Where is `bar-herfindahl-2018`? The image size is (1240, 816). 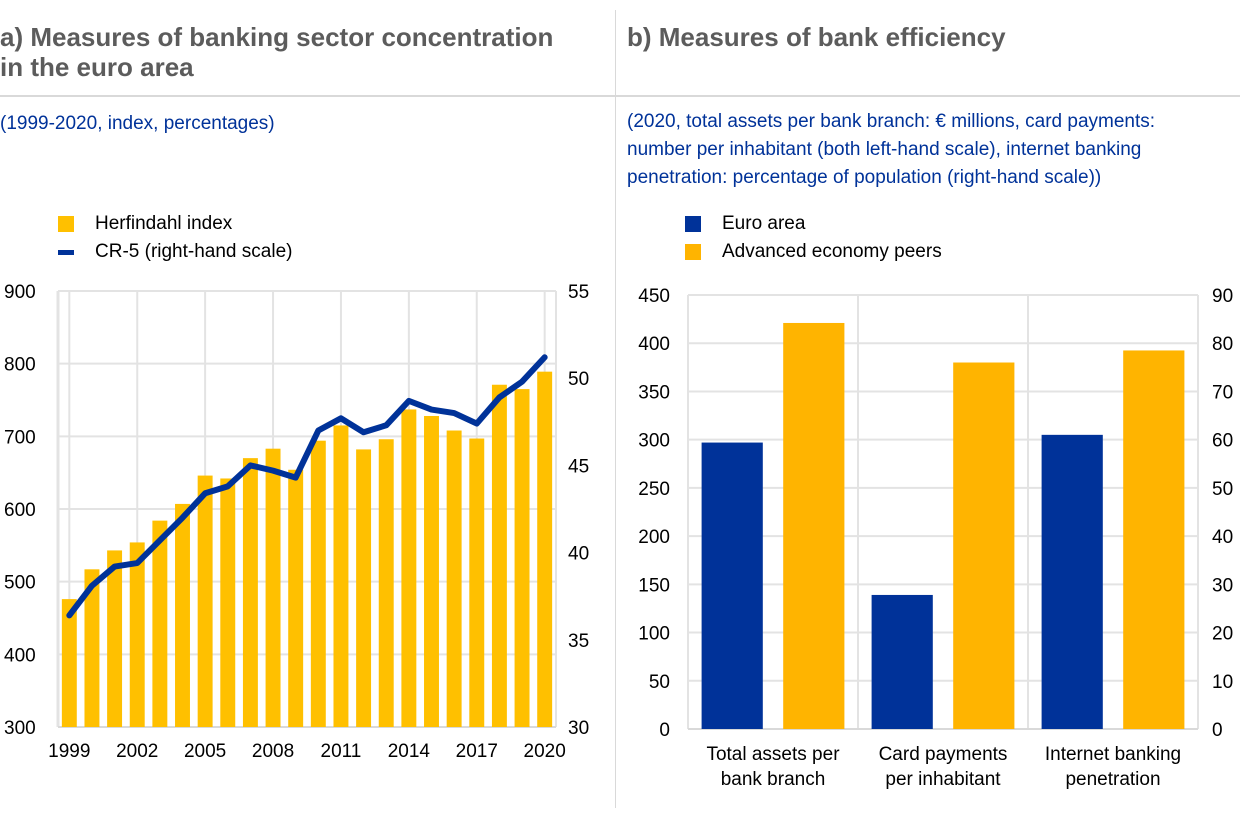 bar-herfindahl-2018 is located at coordinates (499, 555).